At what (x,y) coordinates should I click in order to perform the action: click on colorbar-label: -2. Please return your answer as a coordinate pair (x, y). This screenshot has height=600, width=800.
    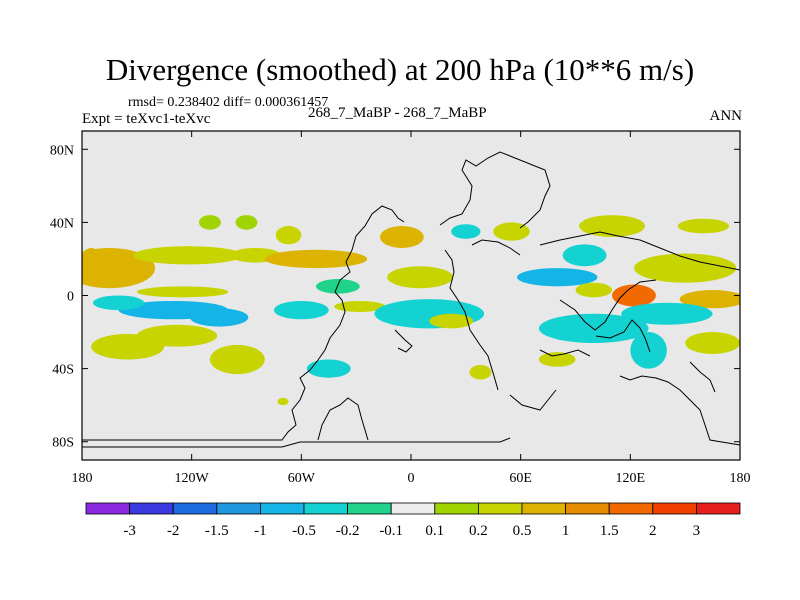
    Looking at the image, I should click on (173, 531).